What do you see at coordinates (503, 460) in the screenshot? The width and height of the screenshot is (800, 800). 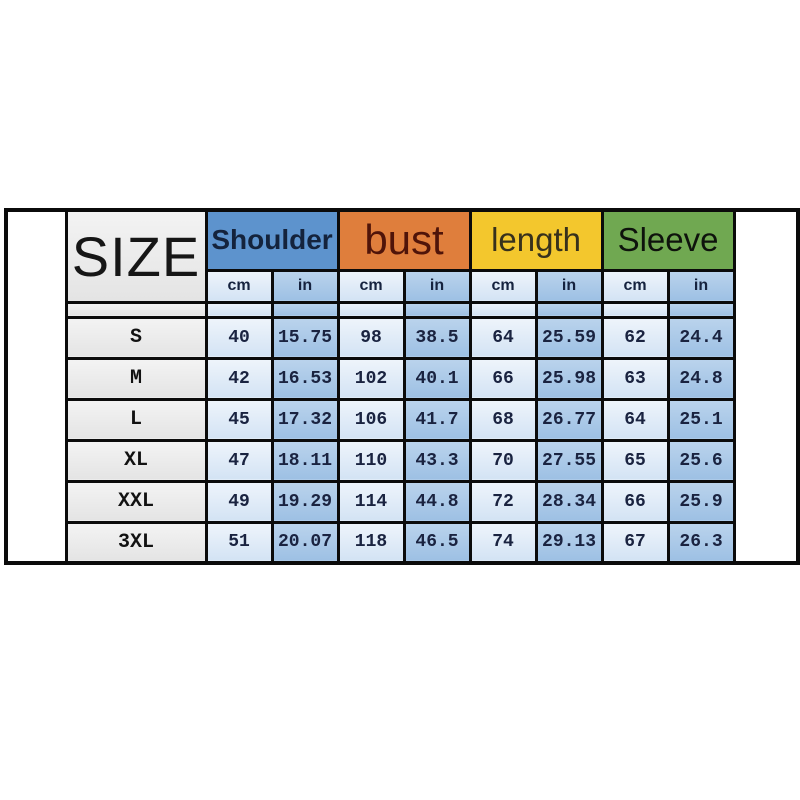 I see `value-cell: 70` at bounding box center [503, 460].